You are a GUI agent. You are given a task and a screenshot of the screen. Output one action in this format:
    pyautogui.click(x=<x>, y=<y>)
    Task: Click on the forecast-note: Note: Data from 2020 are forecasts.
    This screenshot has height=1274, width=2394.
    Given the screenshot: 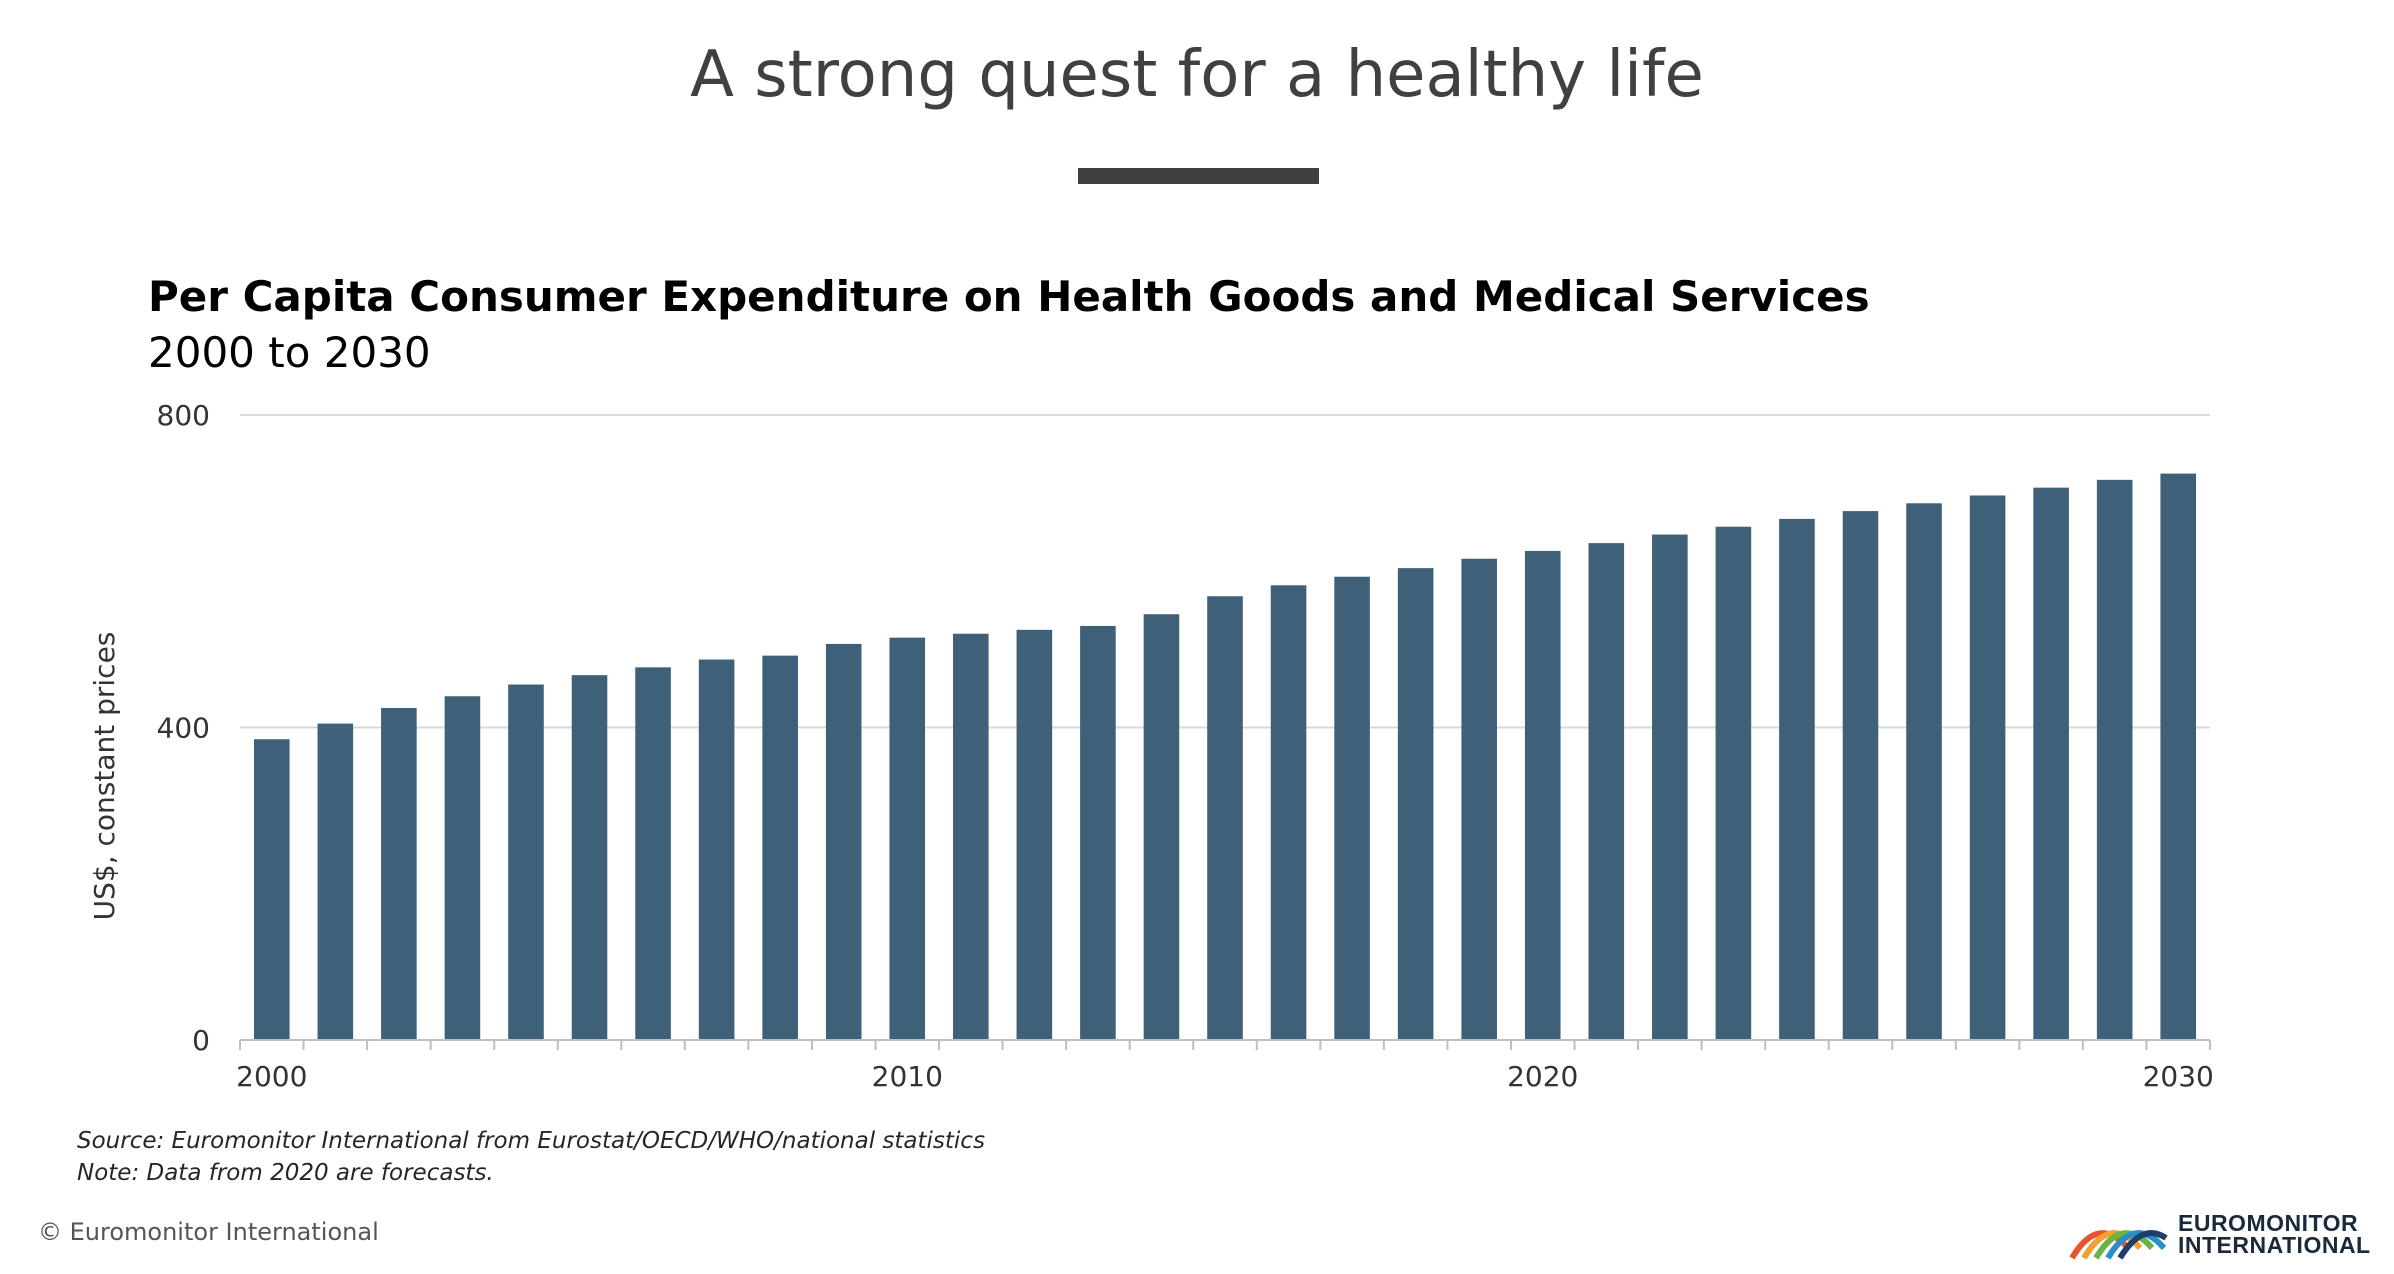 What is the action you would take?
    pyautogui.click(x=285, y=1173)
    